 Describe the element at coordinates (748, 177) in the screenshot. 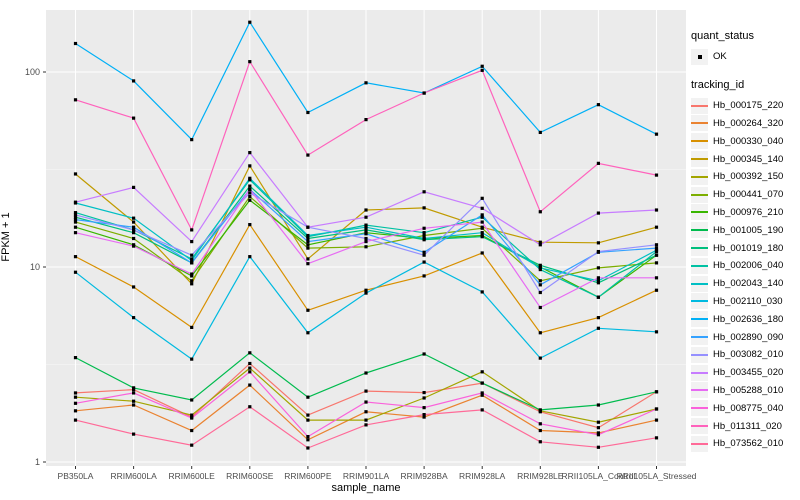

I see `legend-item-label: Hb_000392_150` at that location.